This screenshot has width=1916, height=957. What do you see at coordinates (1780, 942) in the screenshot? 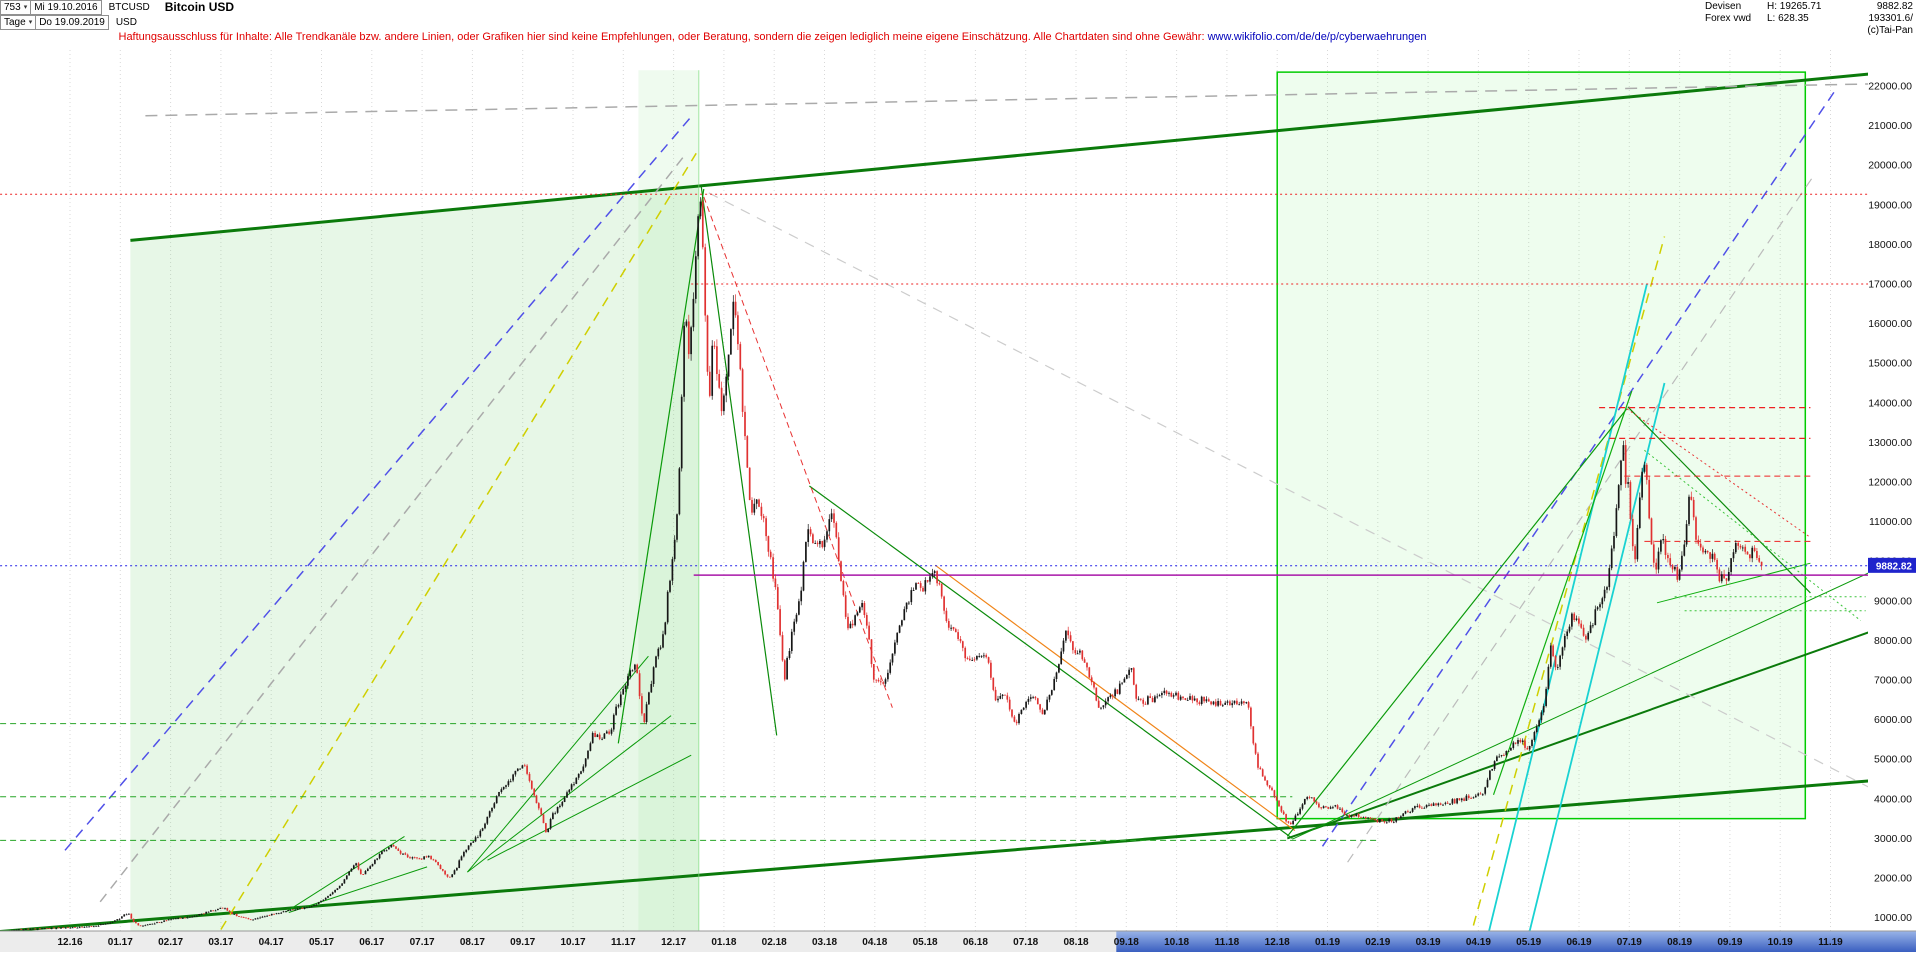
I see `x-axis-label: 10.19` at bounding box center [1780, 942].